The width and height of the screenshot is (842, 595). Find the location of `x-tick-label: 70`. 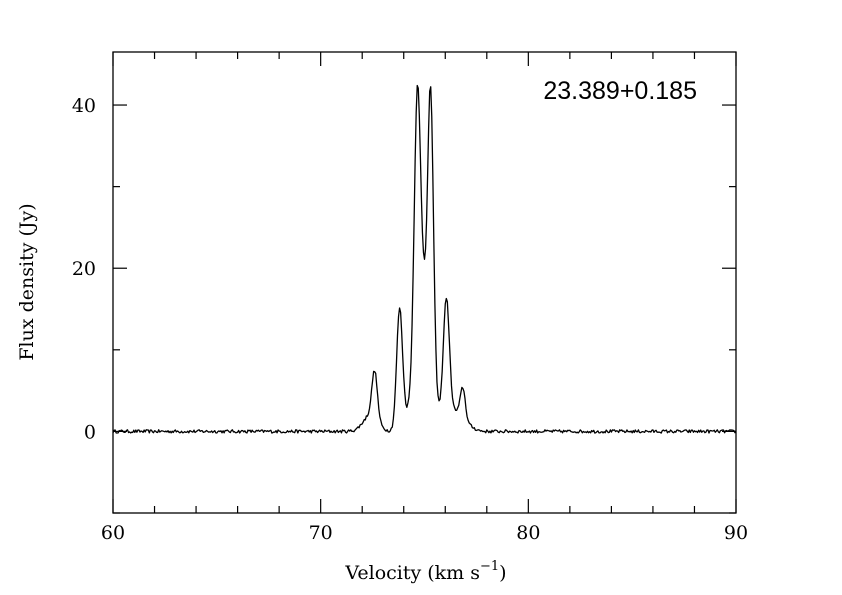

x-tick-label: 70 is located at coordinates (321, 533).